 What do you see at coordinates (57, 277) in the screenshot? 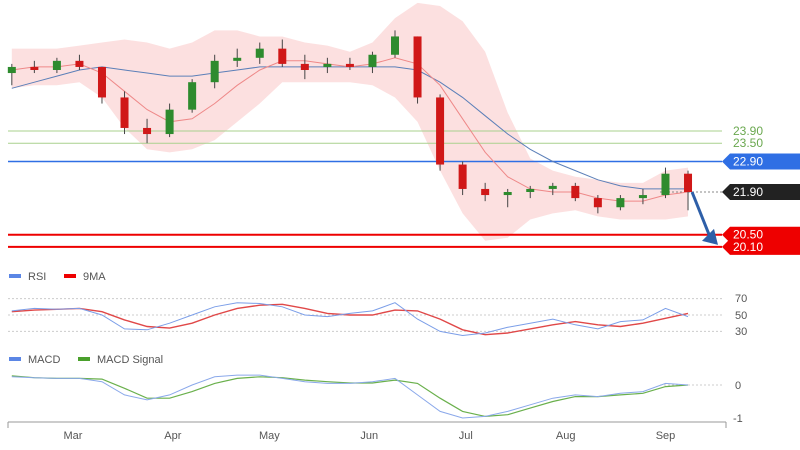
I see `rsi-legend: RSI 9MA` at bounding box center [57, 277].